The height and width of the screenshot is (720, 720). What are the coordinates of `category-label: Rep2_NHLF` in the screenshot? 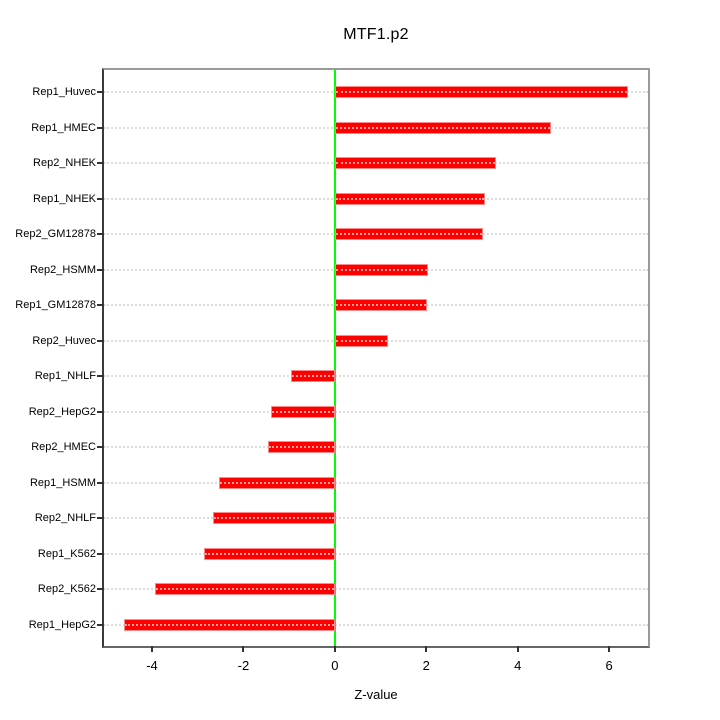 It's located at (65, 518).